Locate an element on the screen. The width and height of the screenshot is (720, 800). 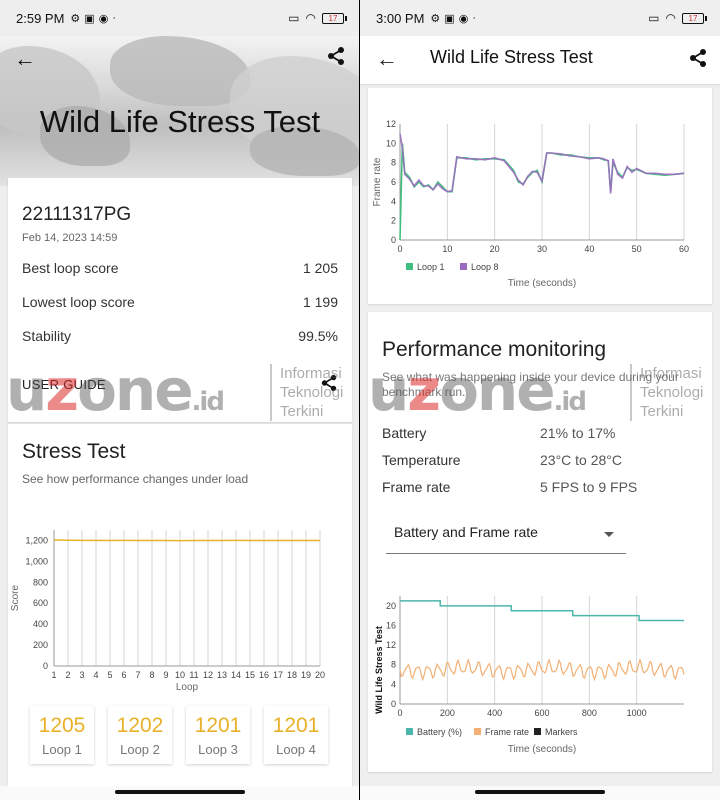
x-tick-label: 400 is located at coordinates (494, 713).